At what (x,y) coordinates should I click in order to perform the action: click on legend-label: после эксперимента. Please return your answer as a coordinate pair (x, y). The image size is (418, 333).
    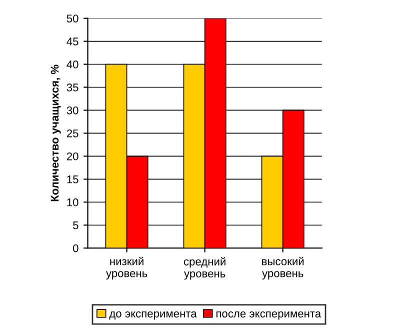
    Looking at the image, I should click on (269, 315).